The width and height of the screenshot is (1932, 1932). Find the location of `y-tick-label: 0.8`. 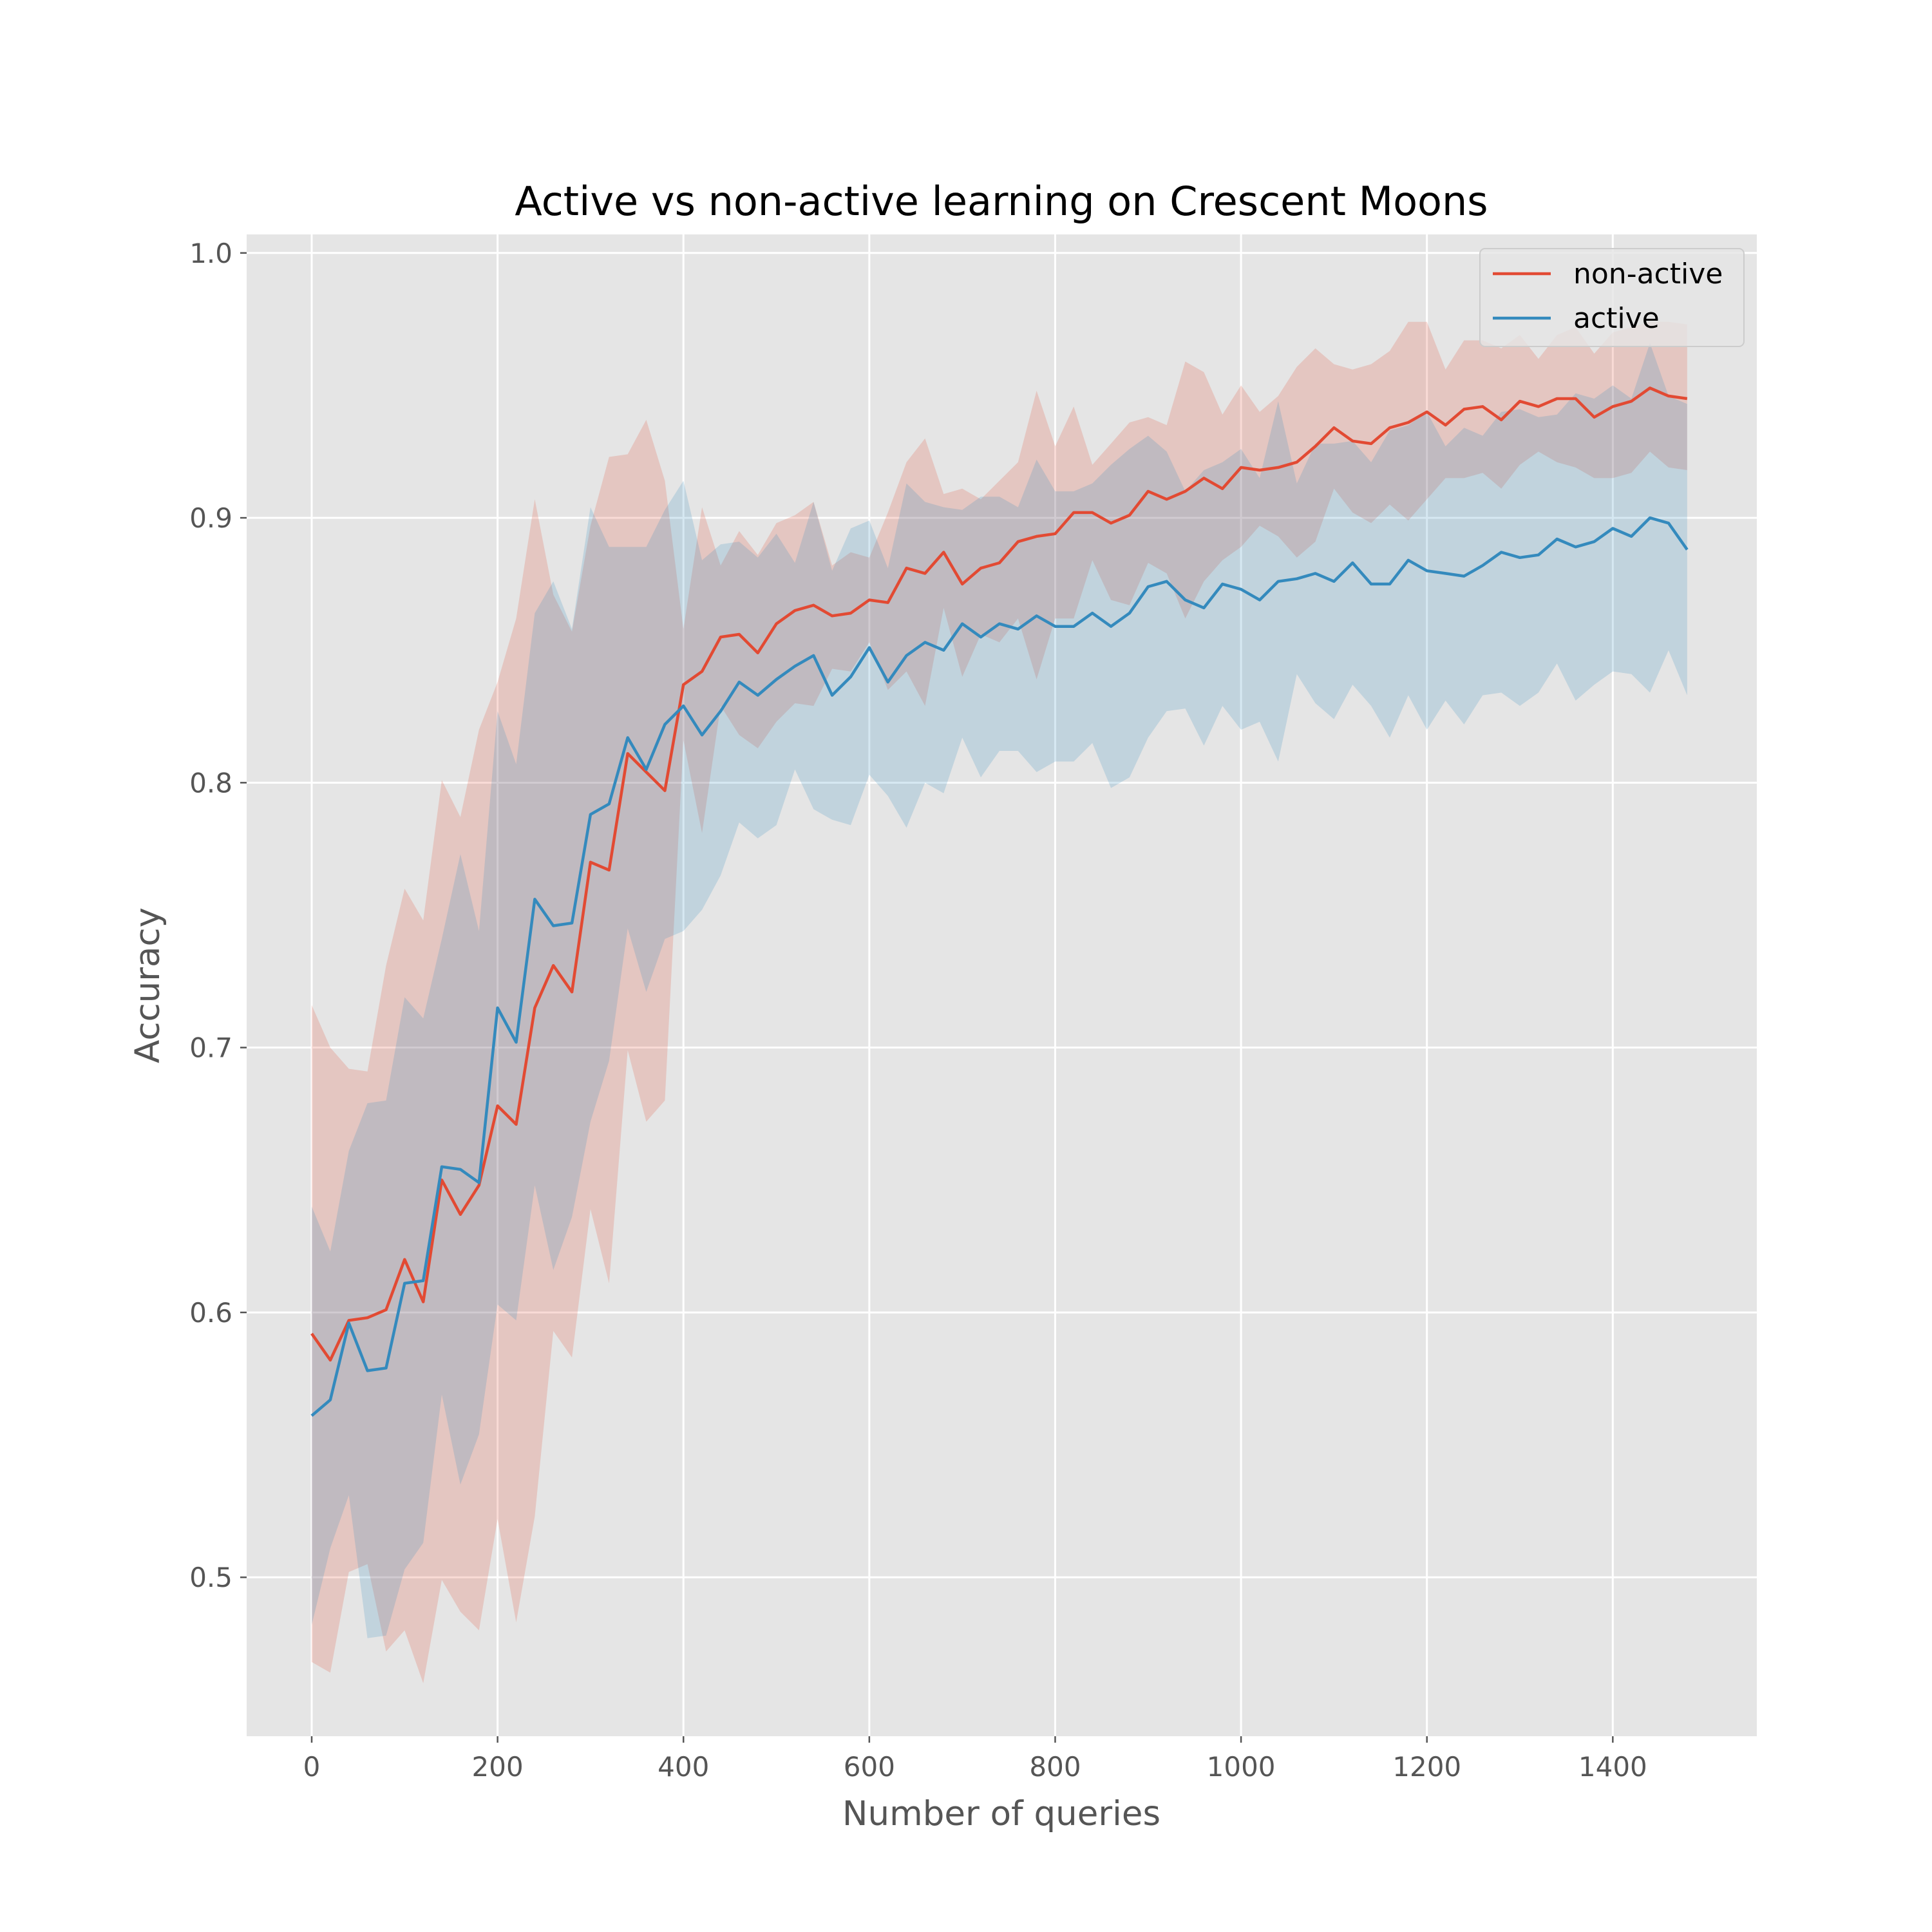

y-tick-label: 0.8 is located at coordinates (210, 783).